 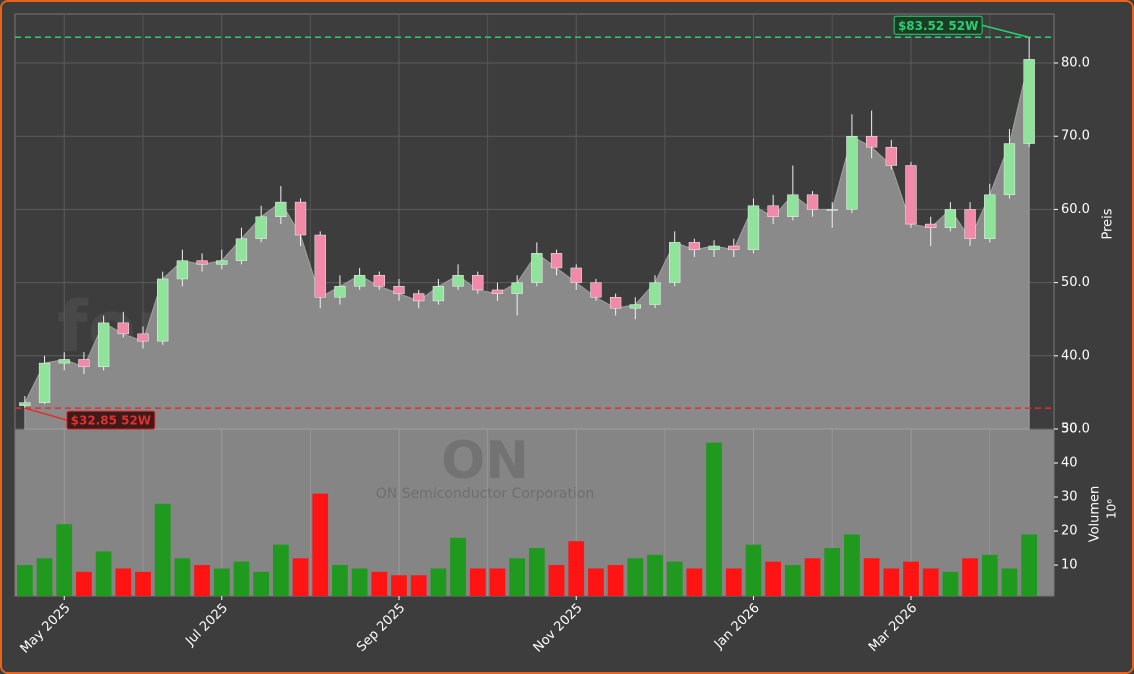 What do you see at coordinates (1069, 497) in the screenshot?
I see `volume-y-tick-label: 30` at bounding box center [1069, 497].